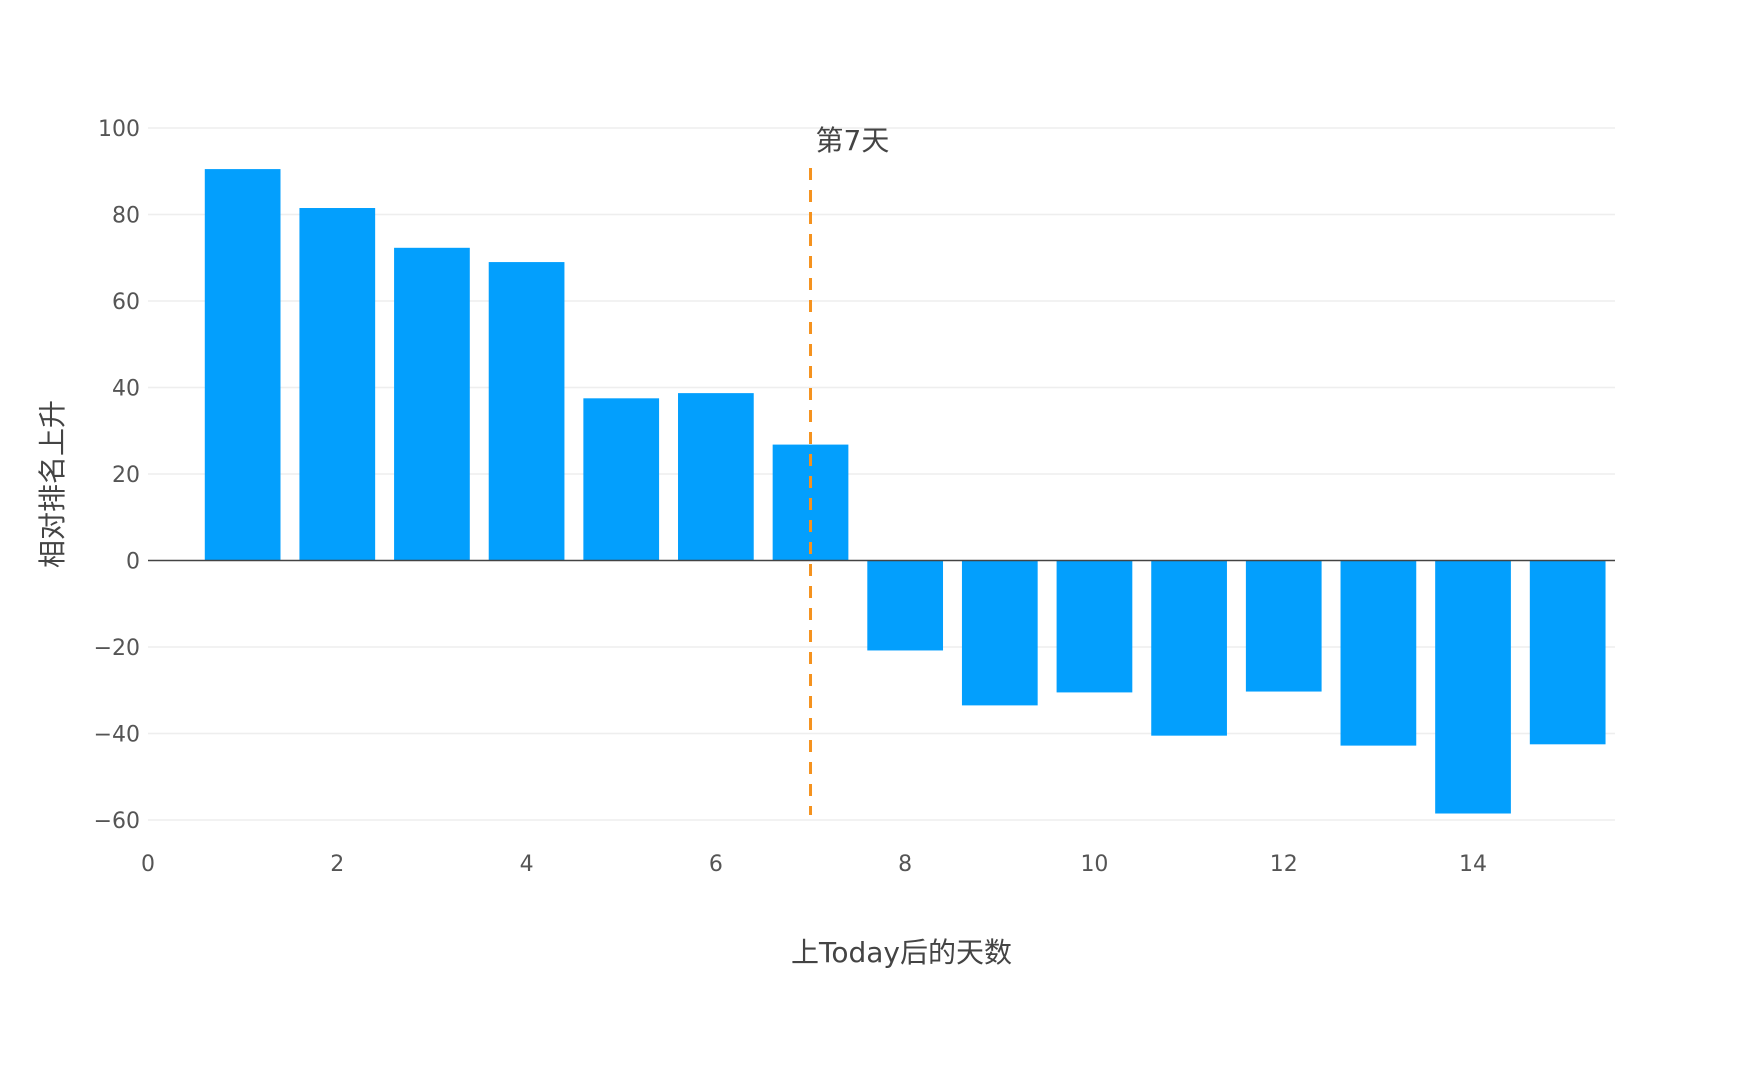 Image resolution: width=1753 pixels, height=1067 pixels. Describe the element at coordinates (716, 864) in the screenshot. I see `x-tick-label: 6` at that location.